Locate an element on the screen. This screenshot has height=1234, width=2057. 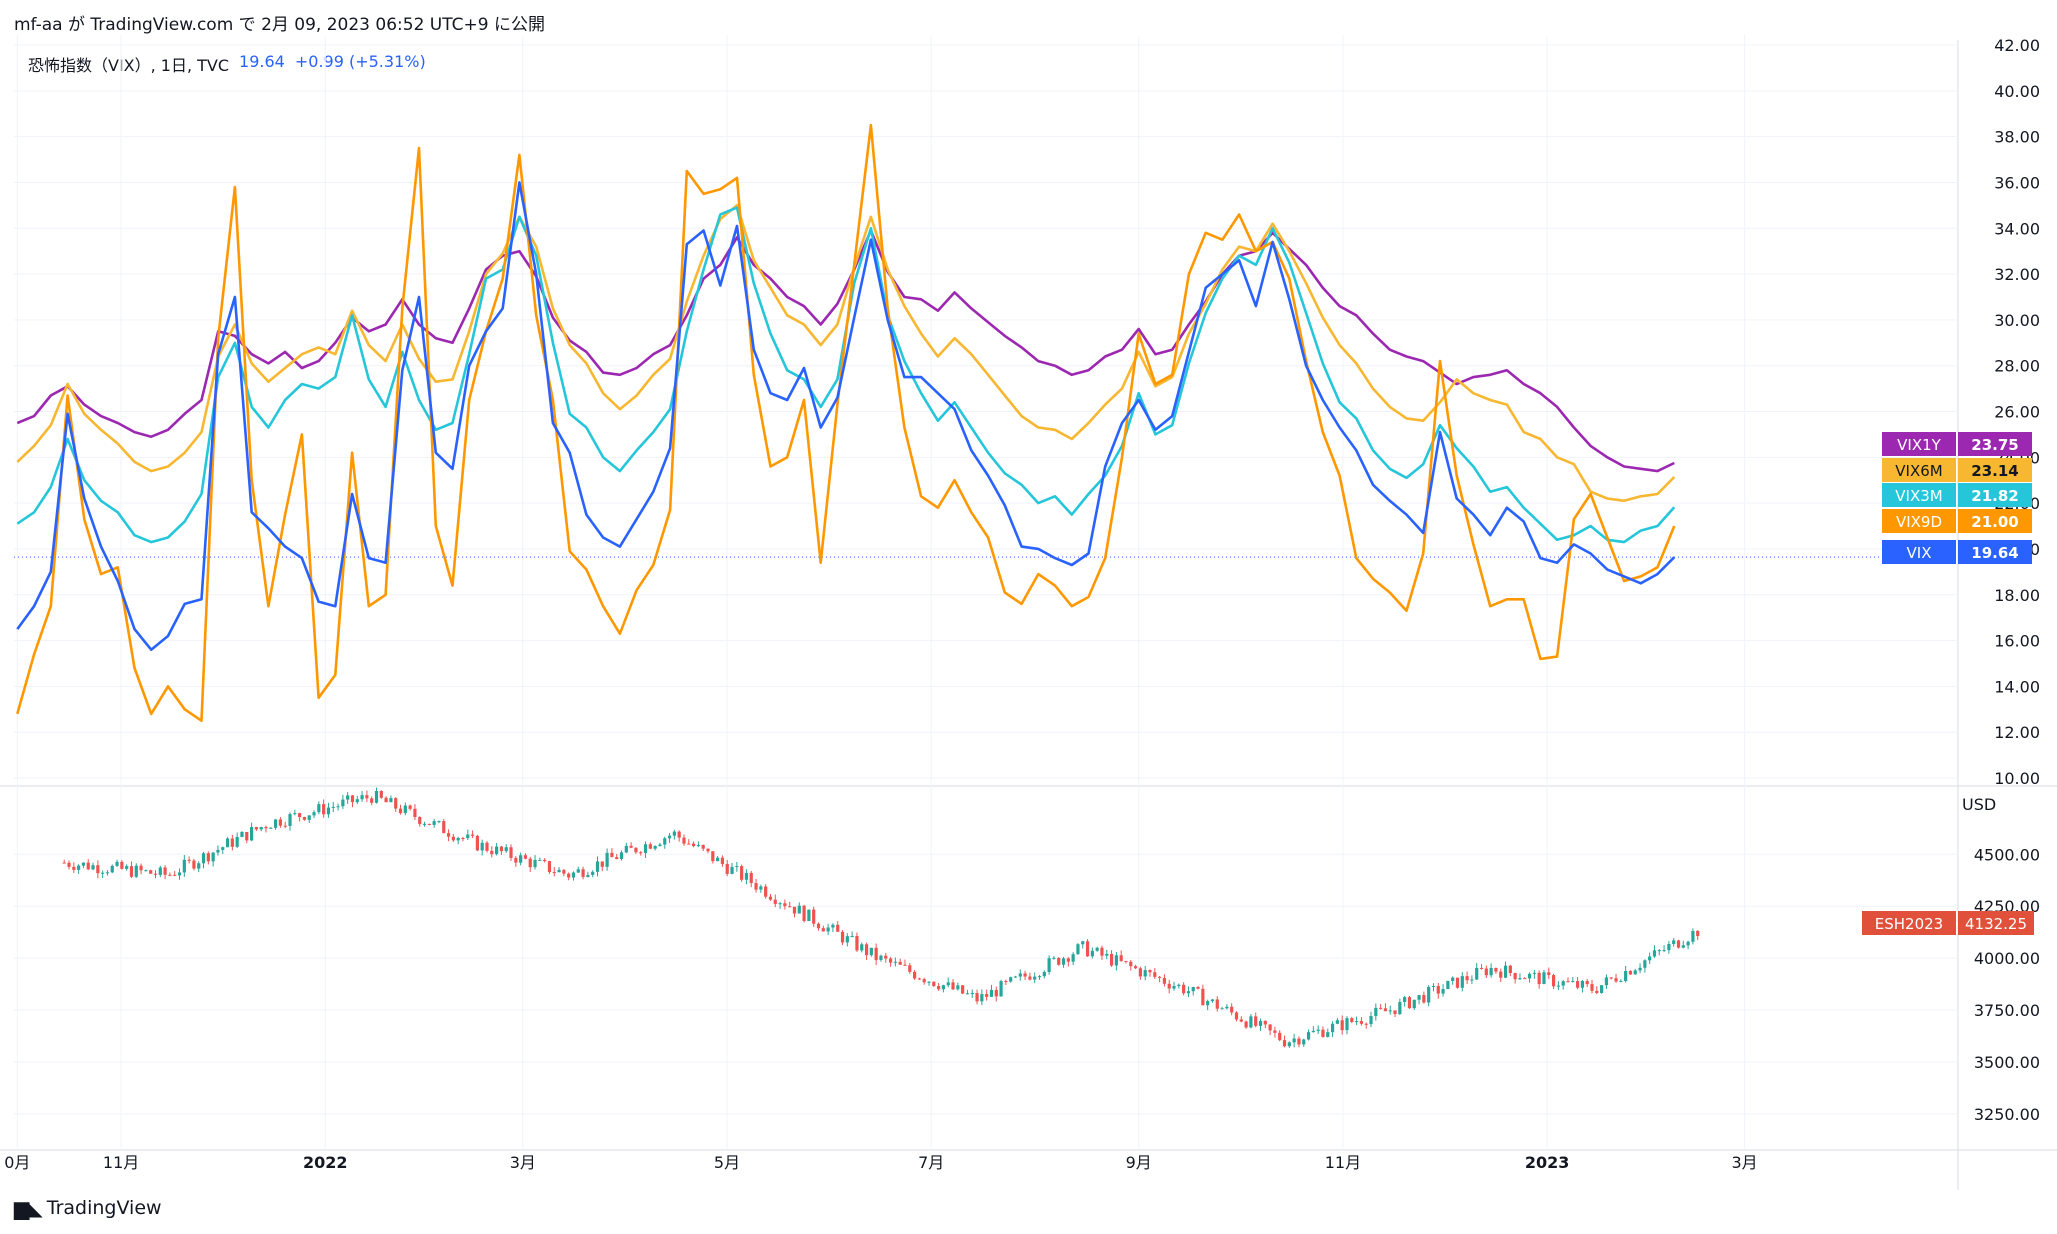
series-tag-vix3m: VIX3M 21.82 is located at coordinates (1957, 495).